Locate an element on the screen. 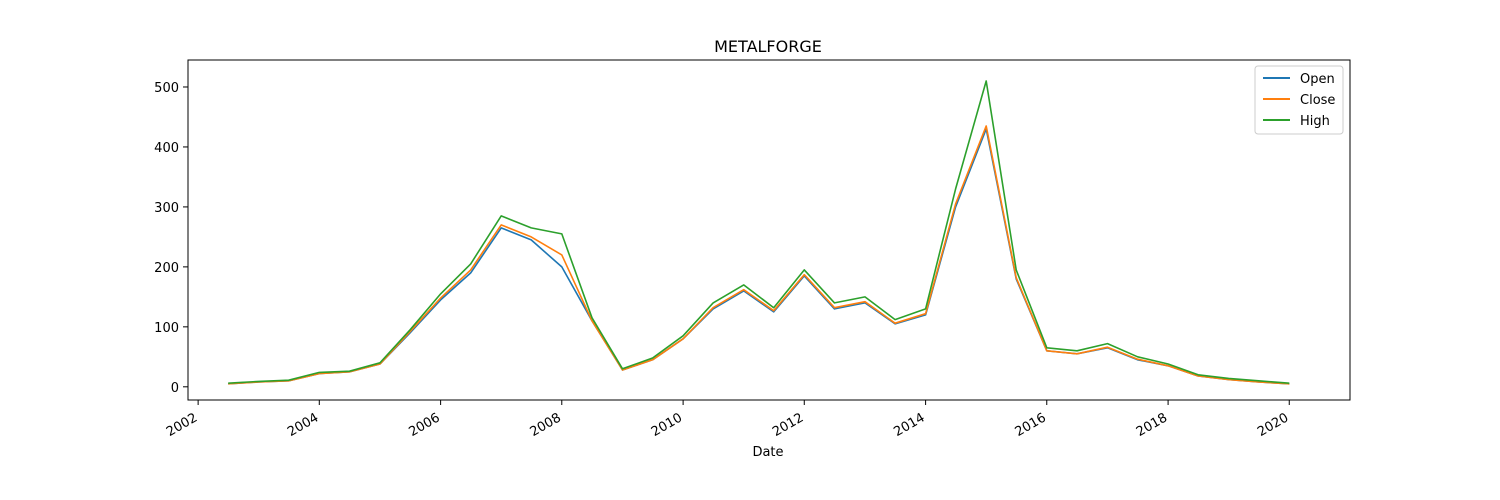  legend: Open Close High is located at coordinates (1299, 100).